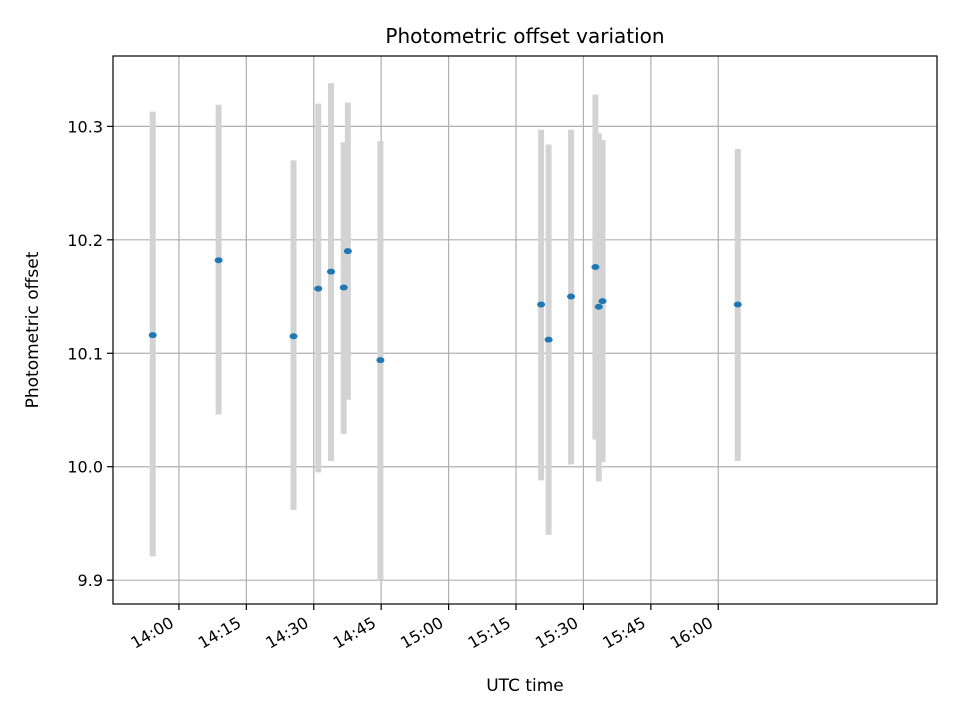 The width and height of the screenshot is (960, 720). Describe the element at coordinates (85, 126) in the screenshot. I see `y-tick-label: 10.3` at that location.